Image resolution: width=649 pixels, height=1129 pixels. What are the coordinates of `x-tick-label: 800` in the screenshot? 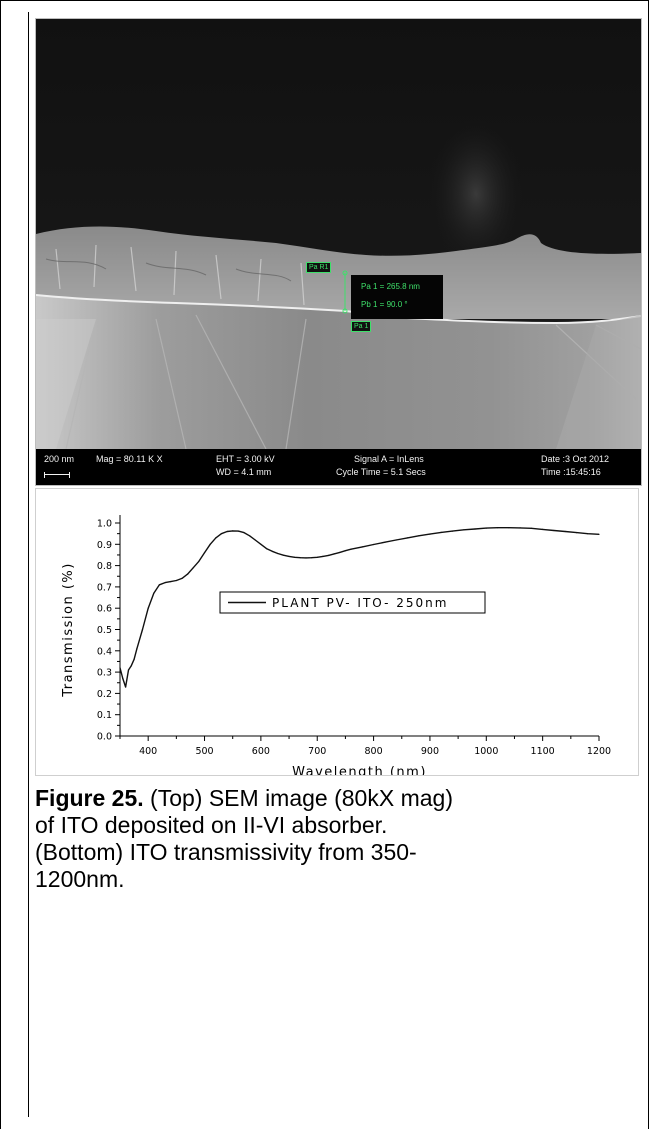 It's located at (374, 751).